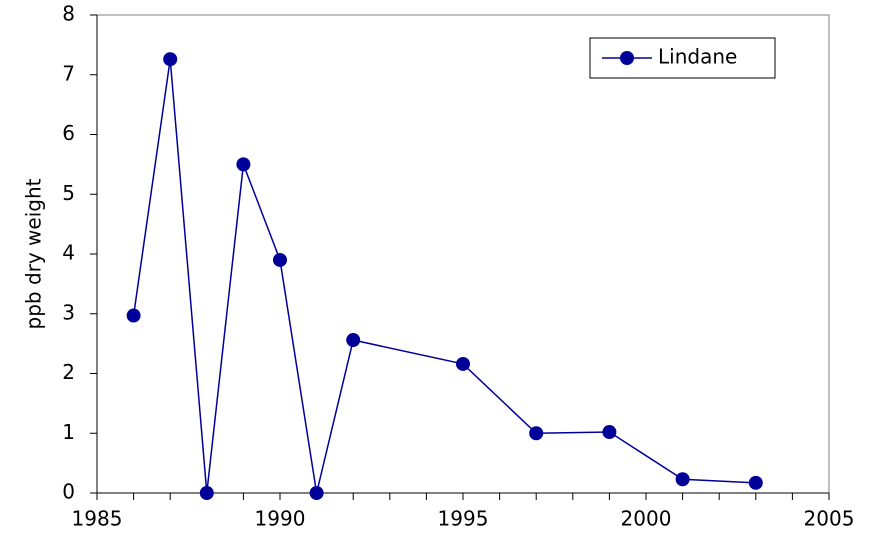  I want to click on legend-label: Lindane, so click(697, 57).